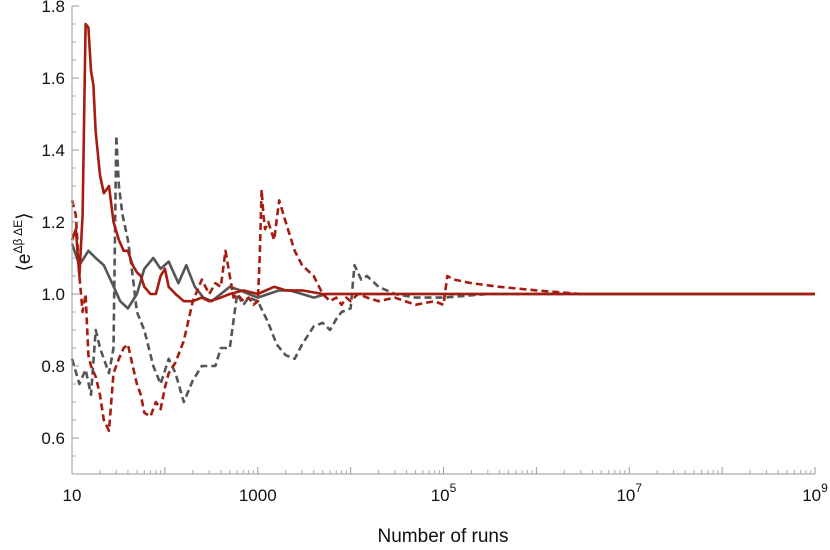  I want to click on y-axis-title-close: ⟩, so click(24, 215).